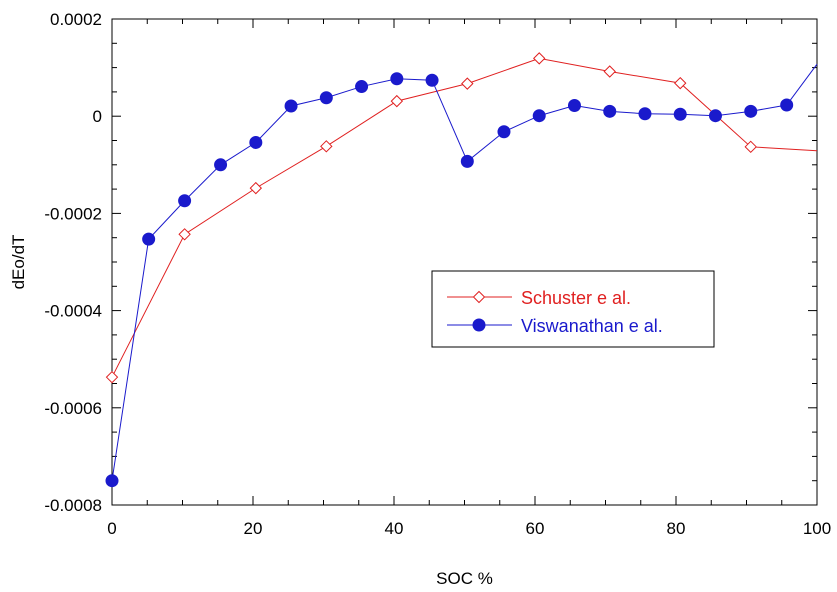 The image size is (837, 592). I want to click on legend-box, so click(573, 309).